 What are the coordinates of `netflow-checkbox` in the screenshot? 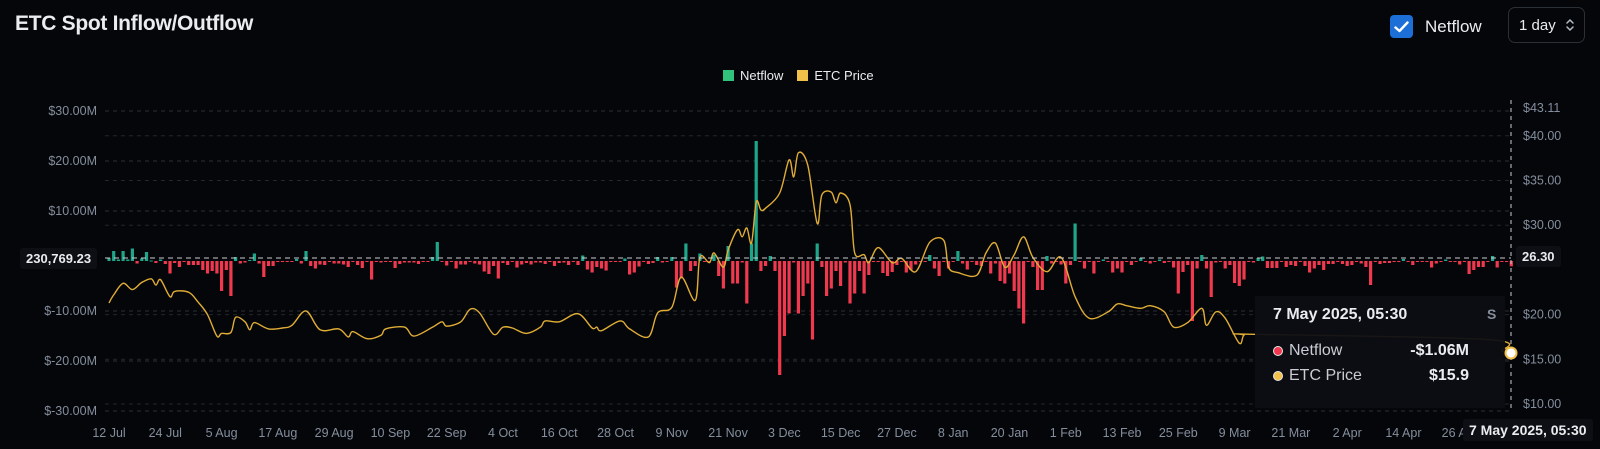 It's located at (1401, 26).